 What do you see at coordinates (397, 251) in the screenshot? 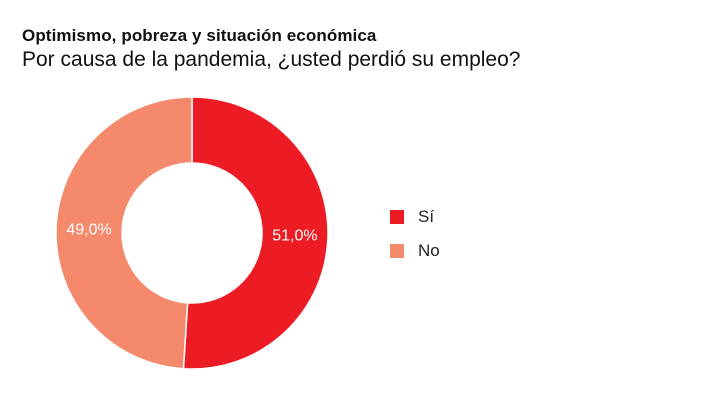
I see `legend-swatch-no` at bounding box center [397, 251].